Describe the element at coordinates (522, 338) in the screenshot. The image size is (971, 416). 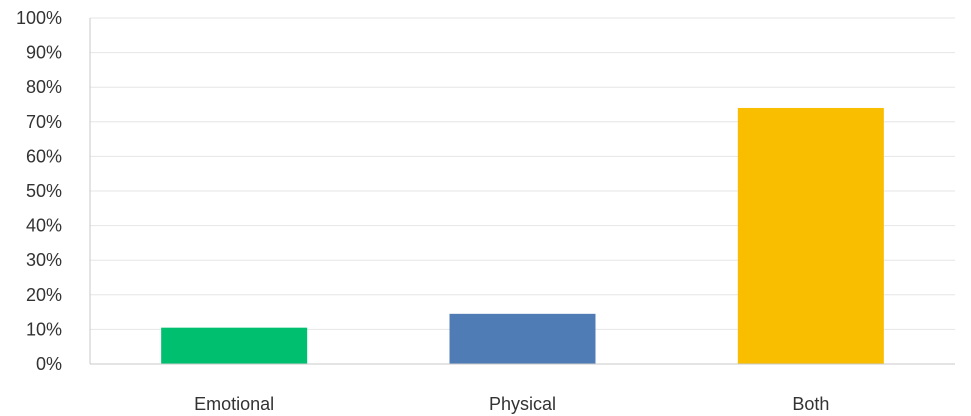
I see `bar-physical` at that location.